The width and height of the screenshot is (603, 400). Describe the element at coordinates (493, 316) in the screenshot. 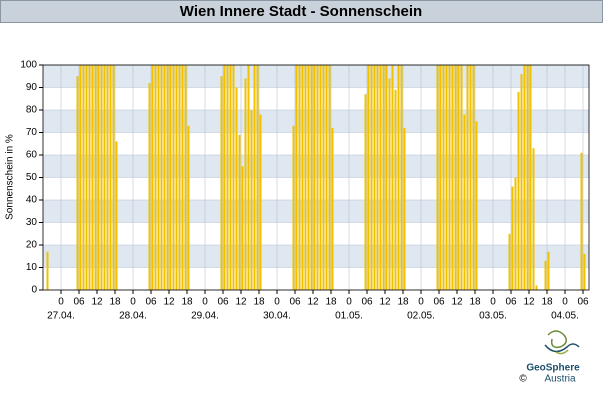

I see `x-date-label: 03.05.` at that location.